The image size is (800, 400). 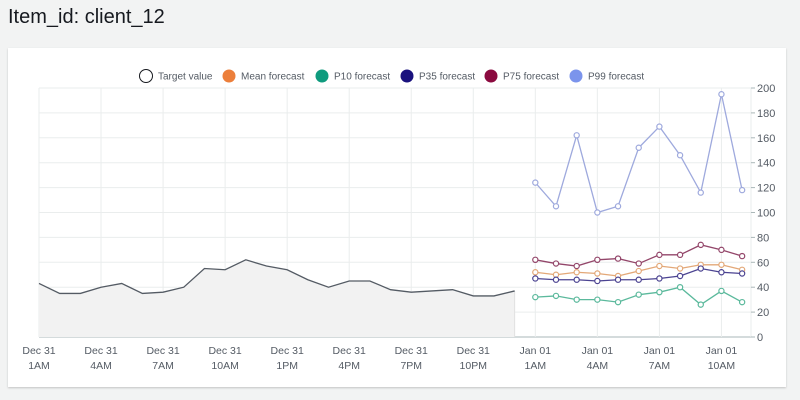 What do you see at coordinates (287, 366) in the screenshot?
I see `x-tick-label-time: 1PM` at bounding box center [287, 366].